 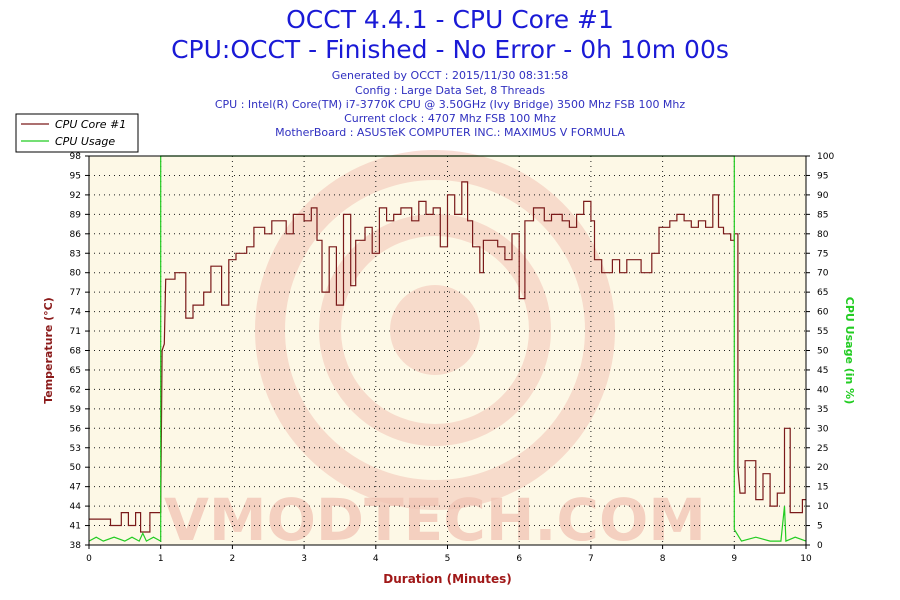 I want to click on y-tick-label: 53, so click(x=75, y=449).